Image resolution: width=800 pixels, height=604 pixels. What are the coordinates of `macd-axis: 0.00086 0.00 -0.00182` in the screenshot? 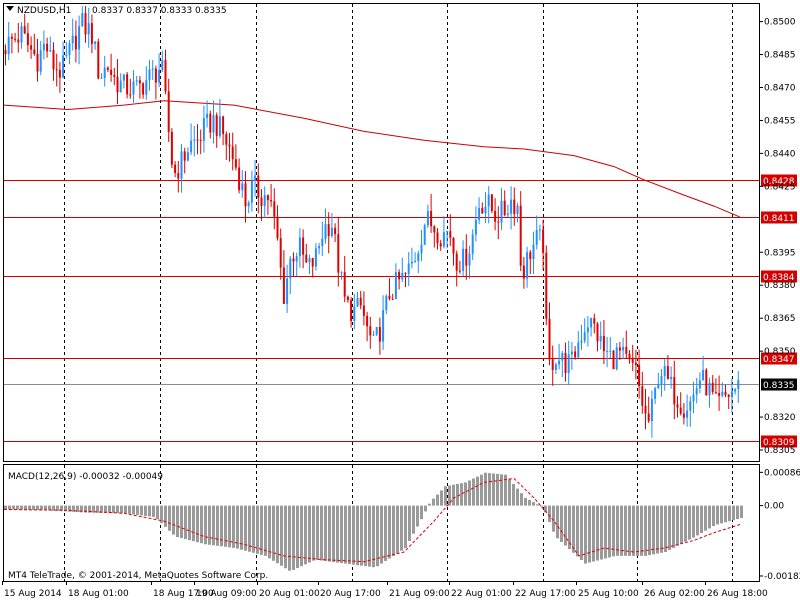 It's located at (779, 525).